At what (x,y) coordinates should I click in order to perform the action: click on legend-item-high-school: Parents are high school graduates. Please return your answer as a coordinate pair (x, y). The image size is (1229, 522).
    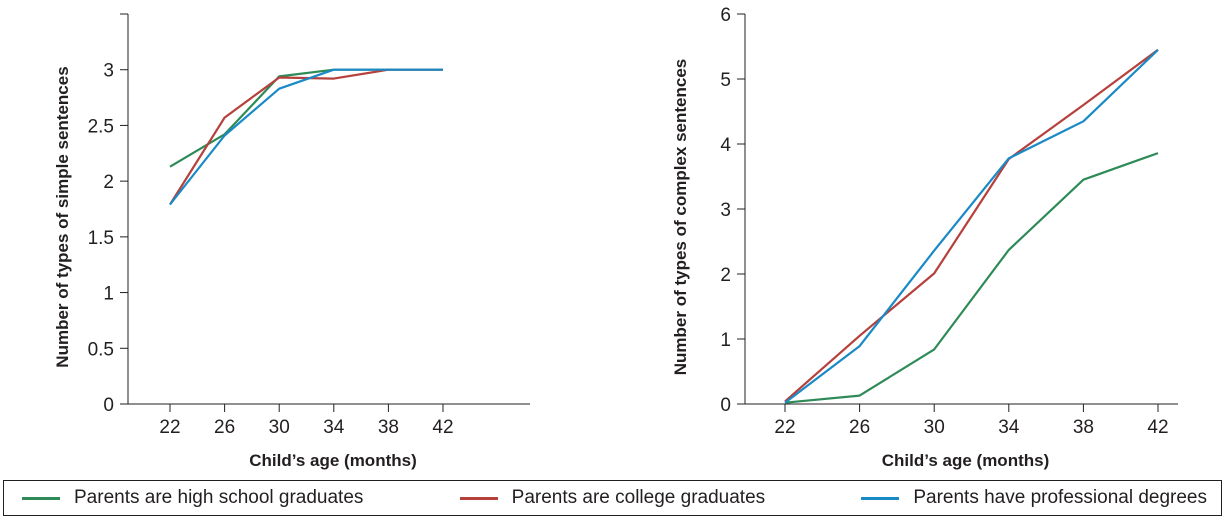
    Looking at the image, I should click on (192, 498).